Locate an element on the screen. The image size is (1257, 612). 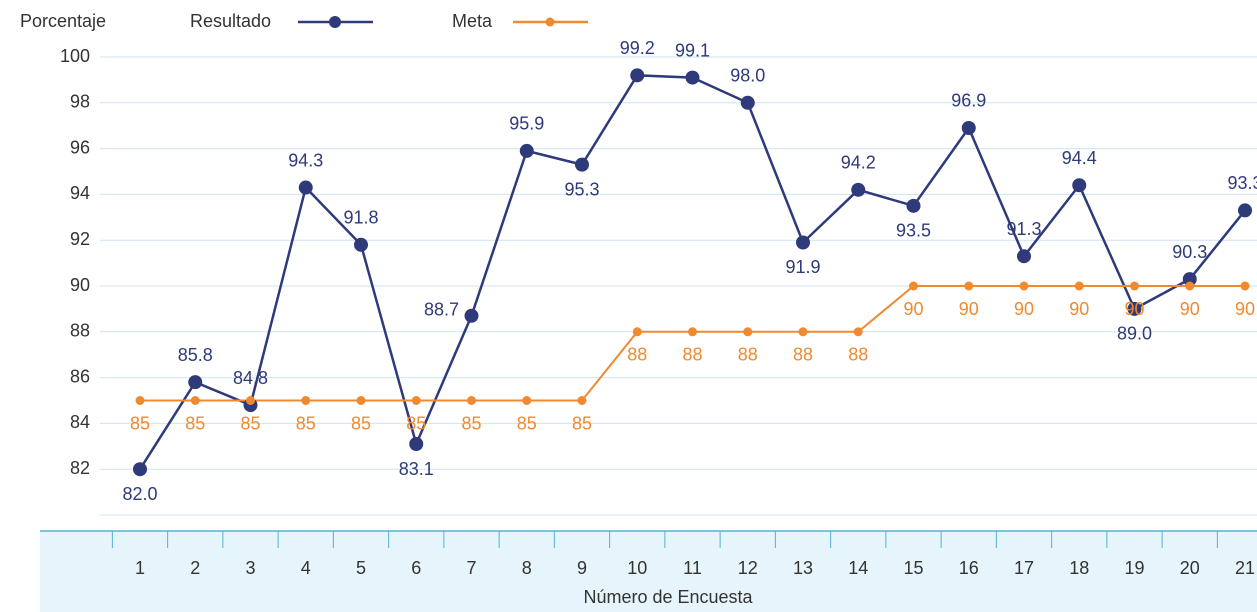
y-tick-label: 90 is located at coordinates (80, 285).